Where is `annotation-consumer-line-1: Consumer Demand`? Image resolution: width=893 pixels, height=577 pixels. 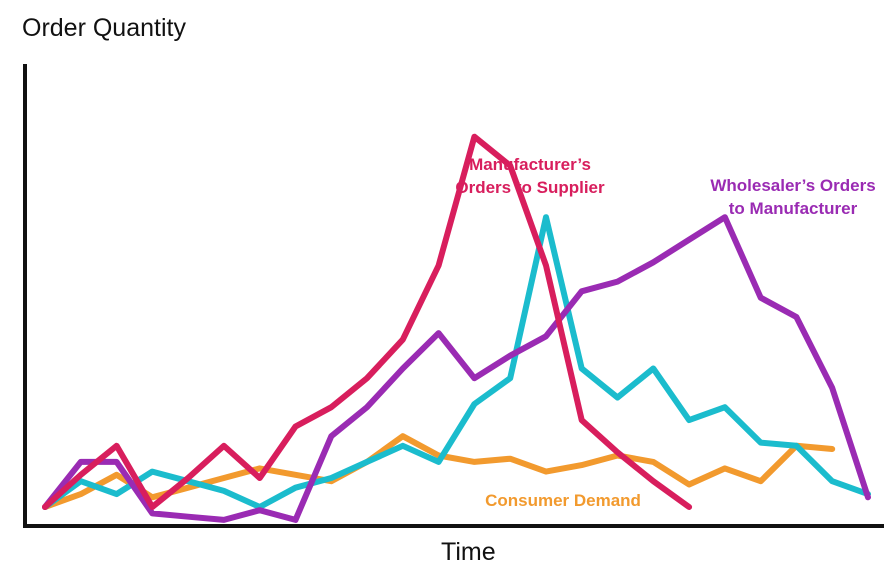
annotation-consumer-line-1: Consumer Demand is located at coordinates (563, 500).